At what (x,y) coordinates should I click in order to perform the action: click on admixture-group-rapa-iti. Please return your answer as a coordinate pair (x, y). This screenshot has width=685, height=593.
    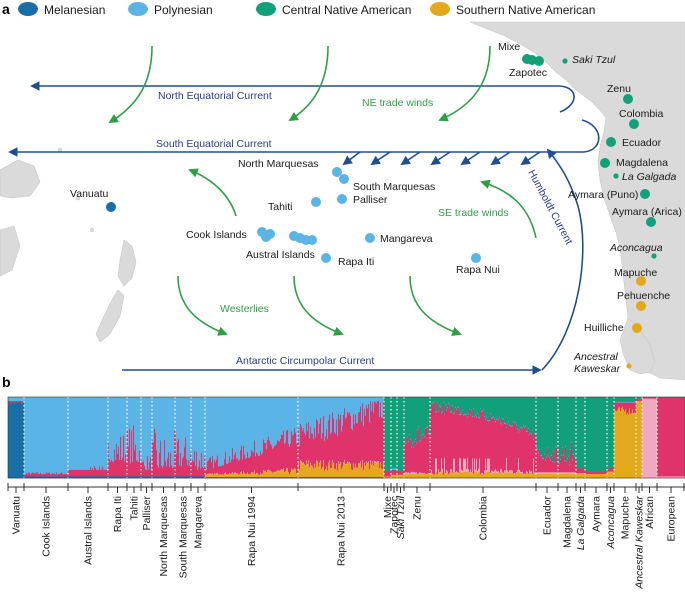
    Looking at the image, I should click on (118, 438).